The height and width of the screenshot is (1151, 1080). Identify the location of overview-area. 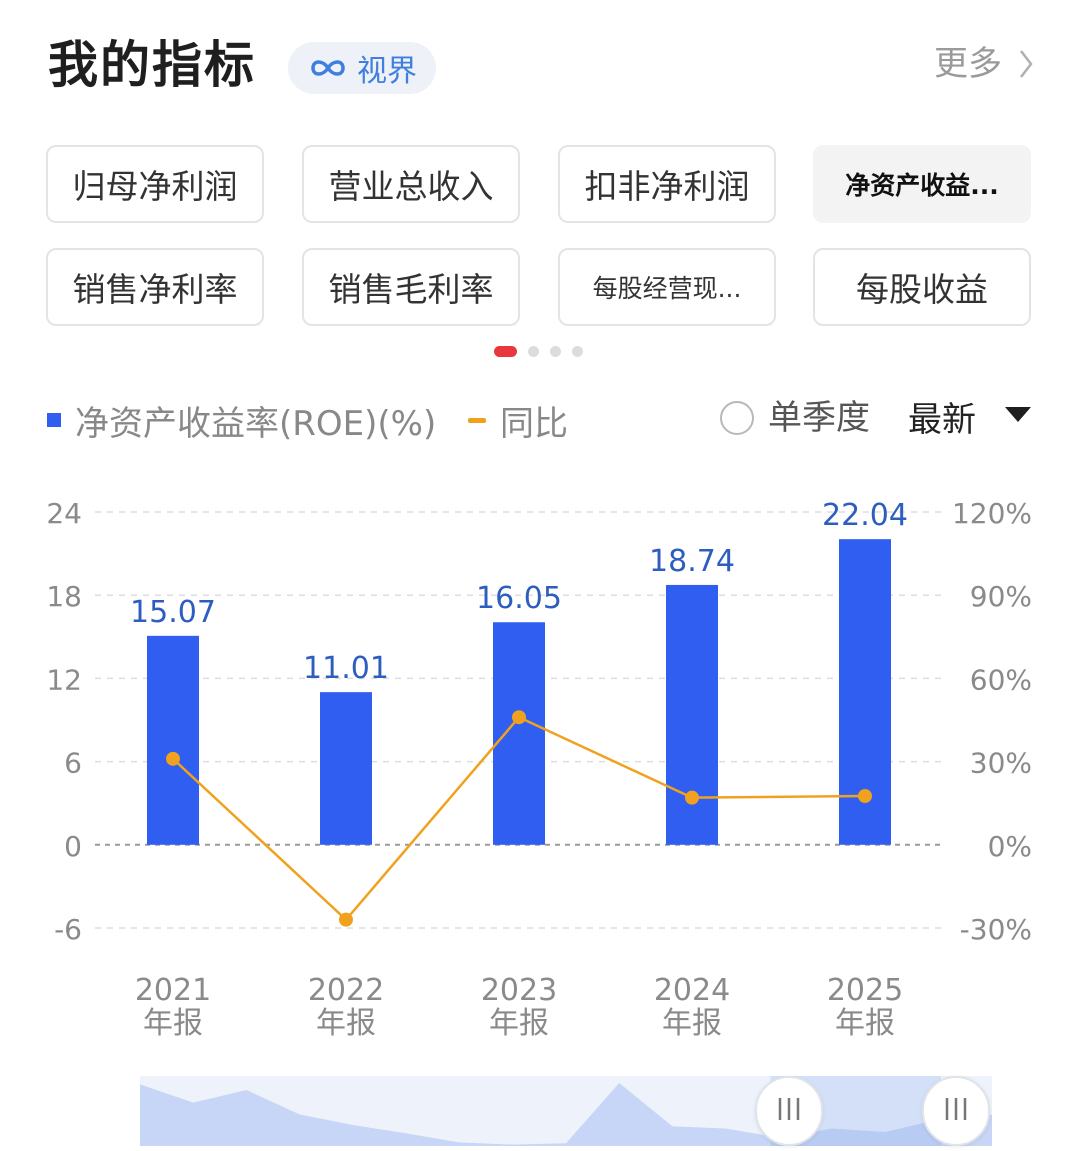
(566, 1111).